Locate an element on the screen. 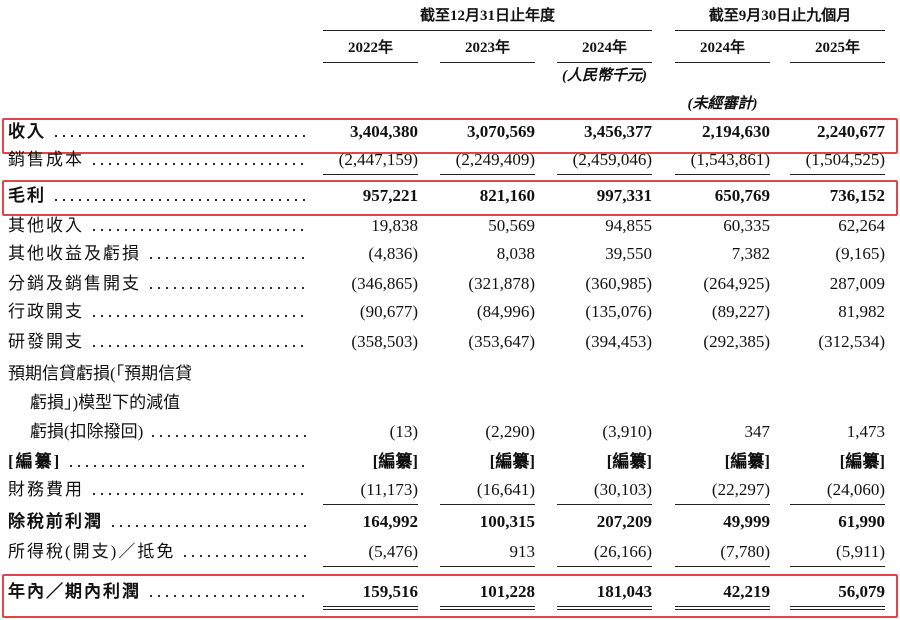 The width and height of the screenshot is (900, 620). cell-value: 7,382 is located at coordinates (750, 253).